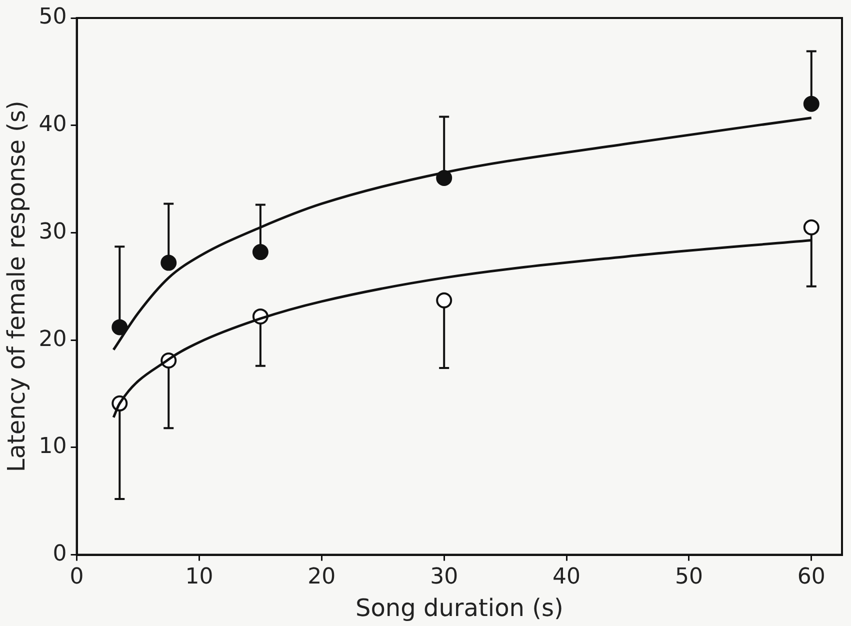 This screenshot has height=626, width=851. Describe the element at coordinates (52, 447) in the screenshot. I see `y-tick-label: 10` at that location.